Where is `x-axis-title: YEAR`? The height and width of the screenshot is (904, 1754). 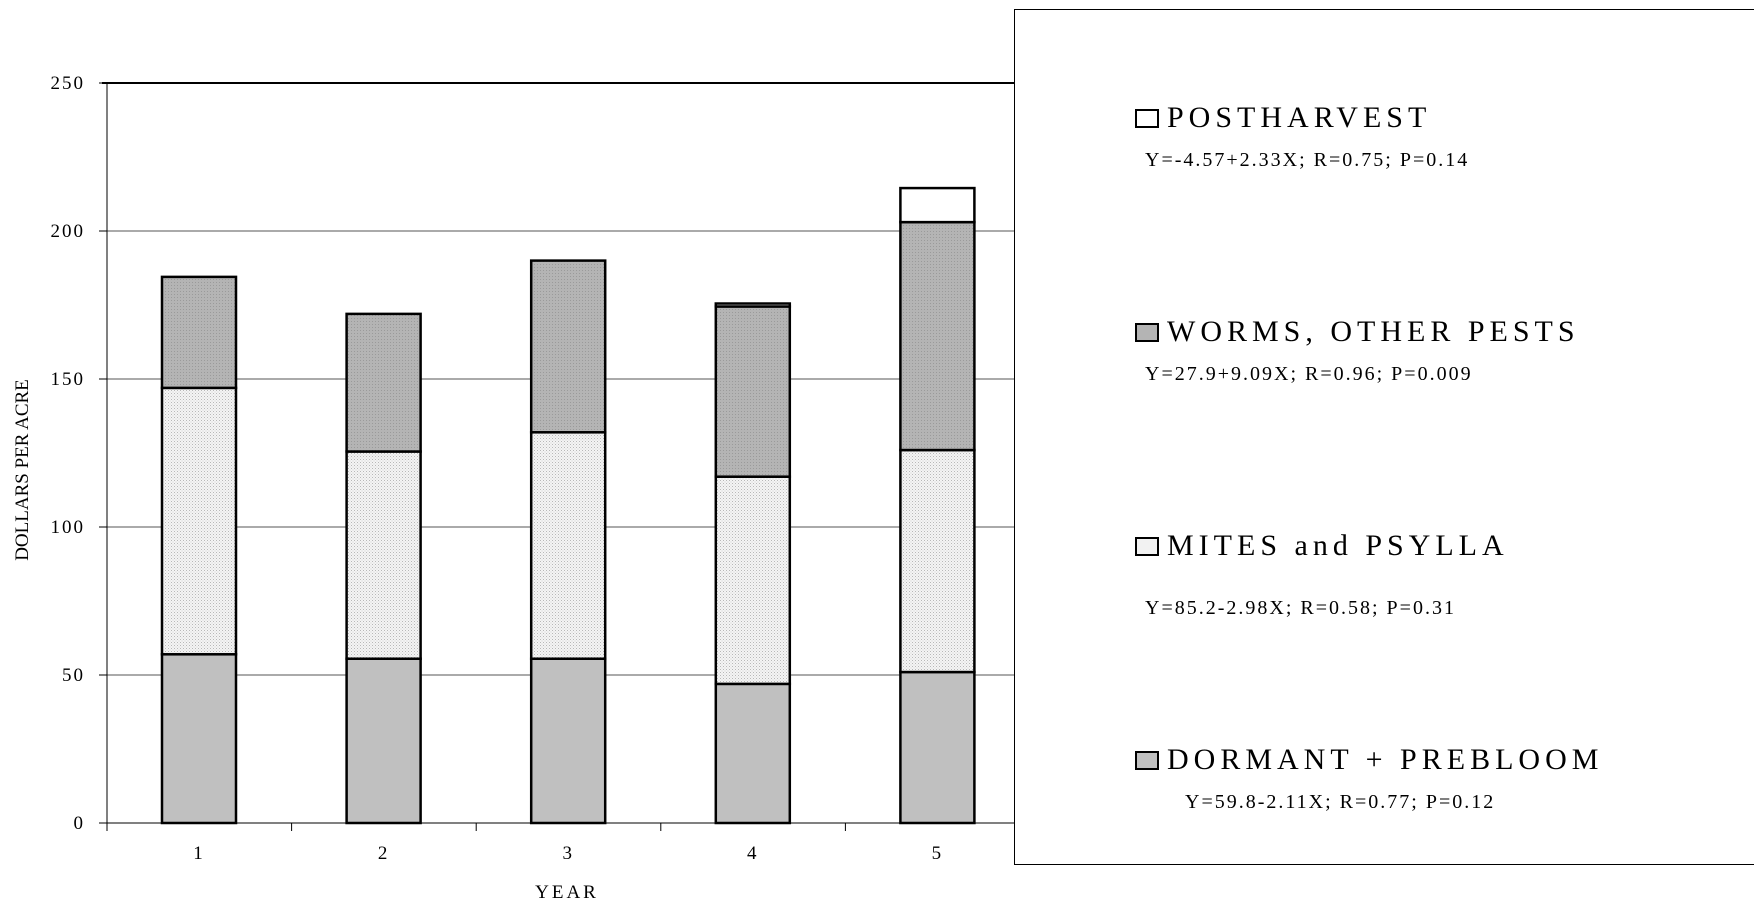
x-axis-title: YEAR is located at coordinates (567, 892).